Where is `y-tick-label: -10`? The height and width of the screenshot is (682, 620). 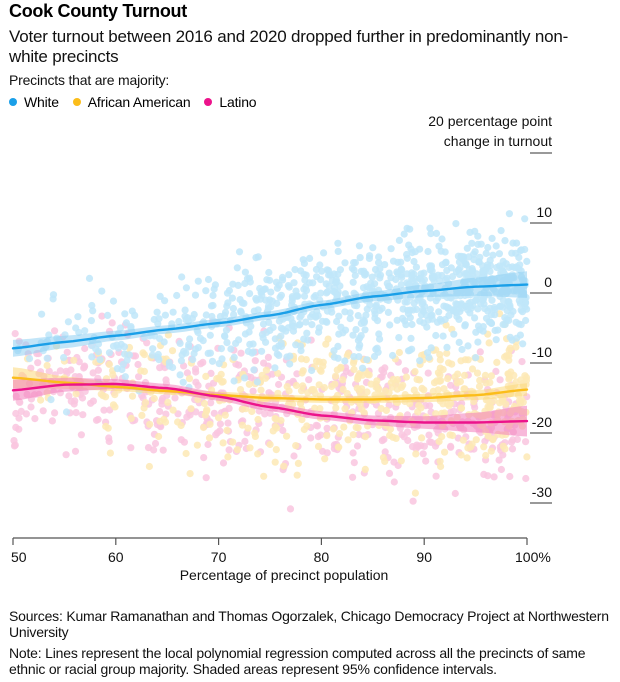
y-tick-label: -10 is located at coordinates (542, 352).